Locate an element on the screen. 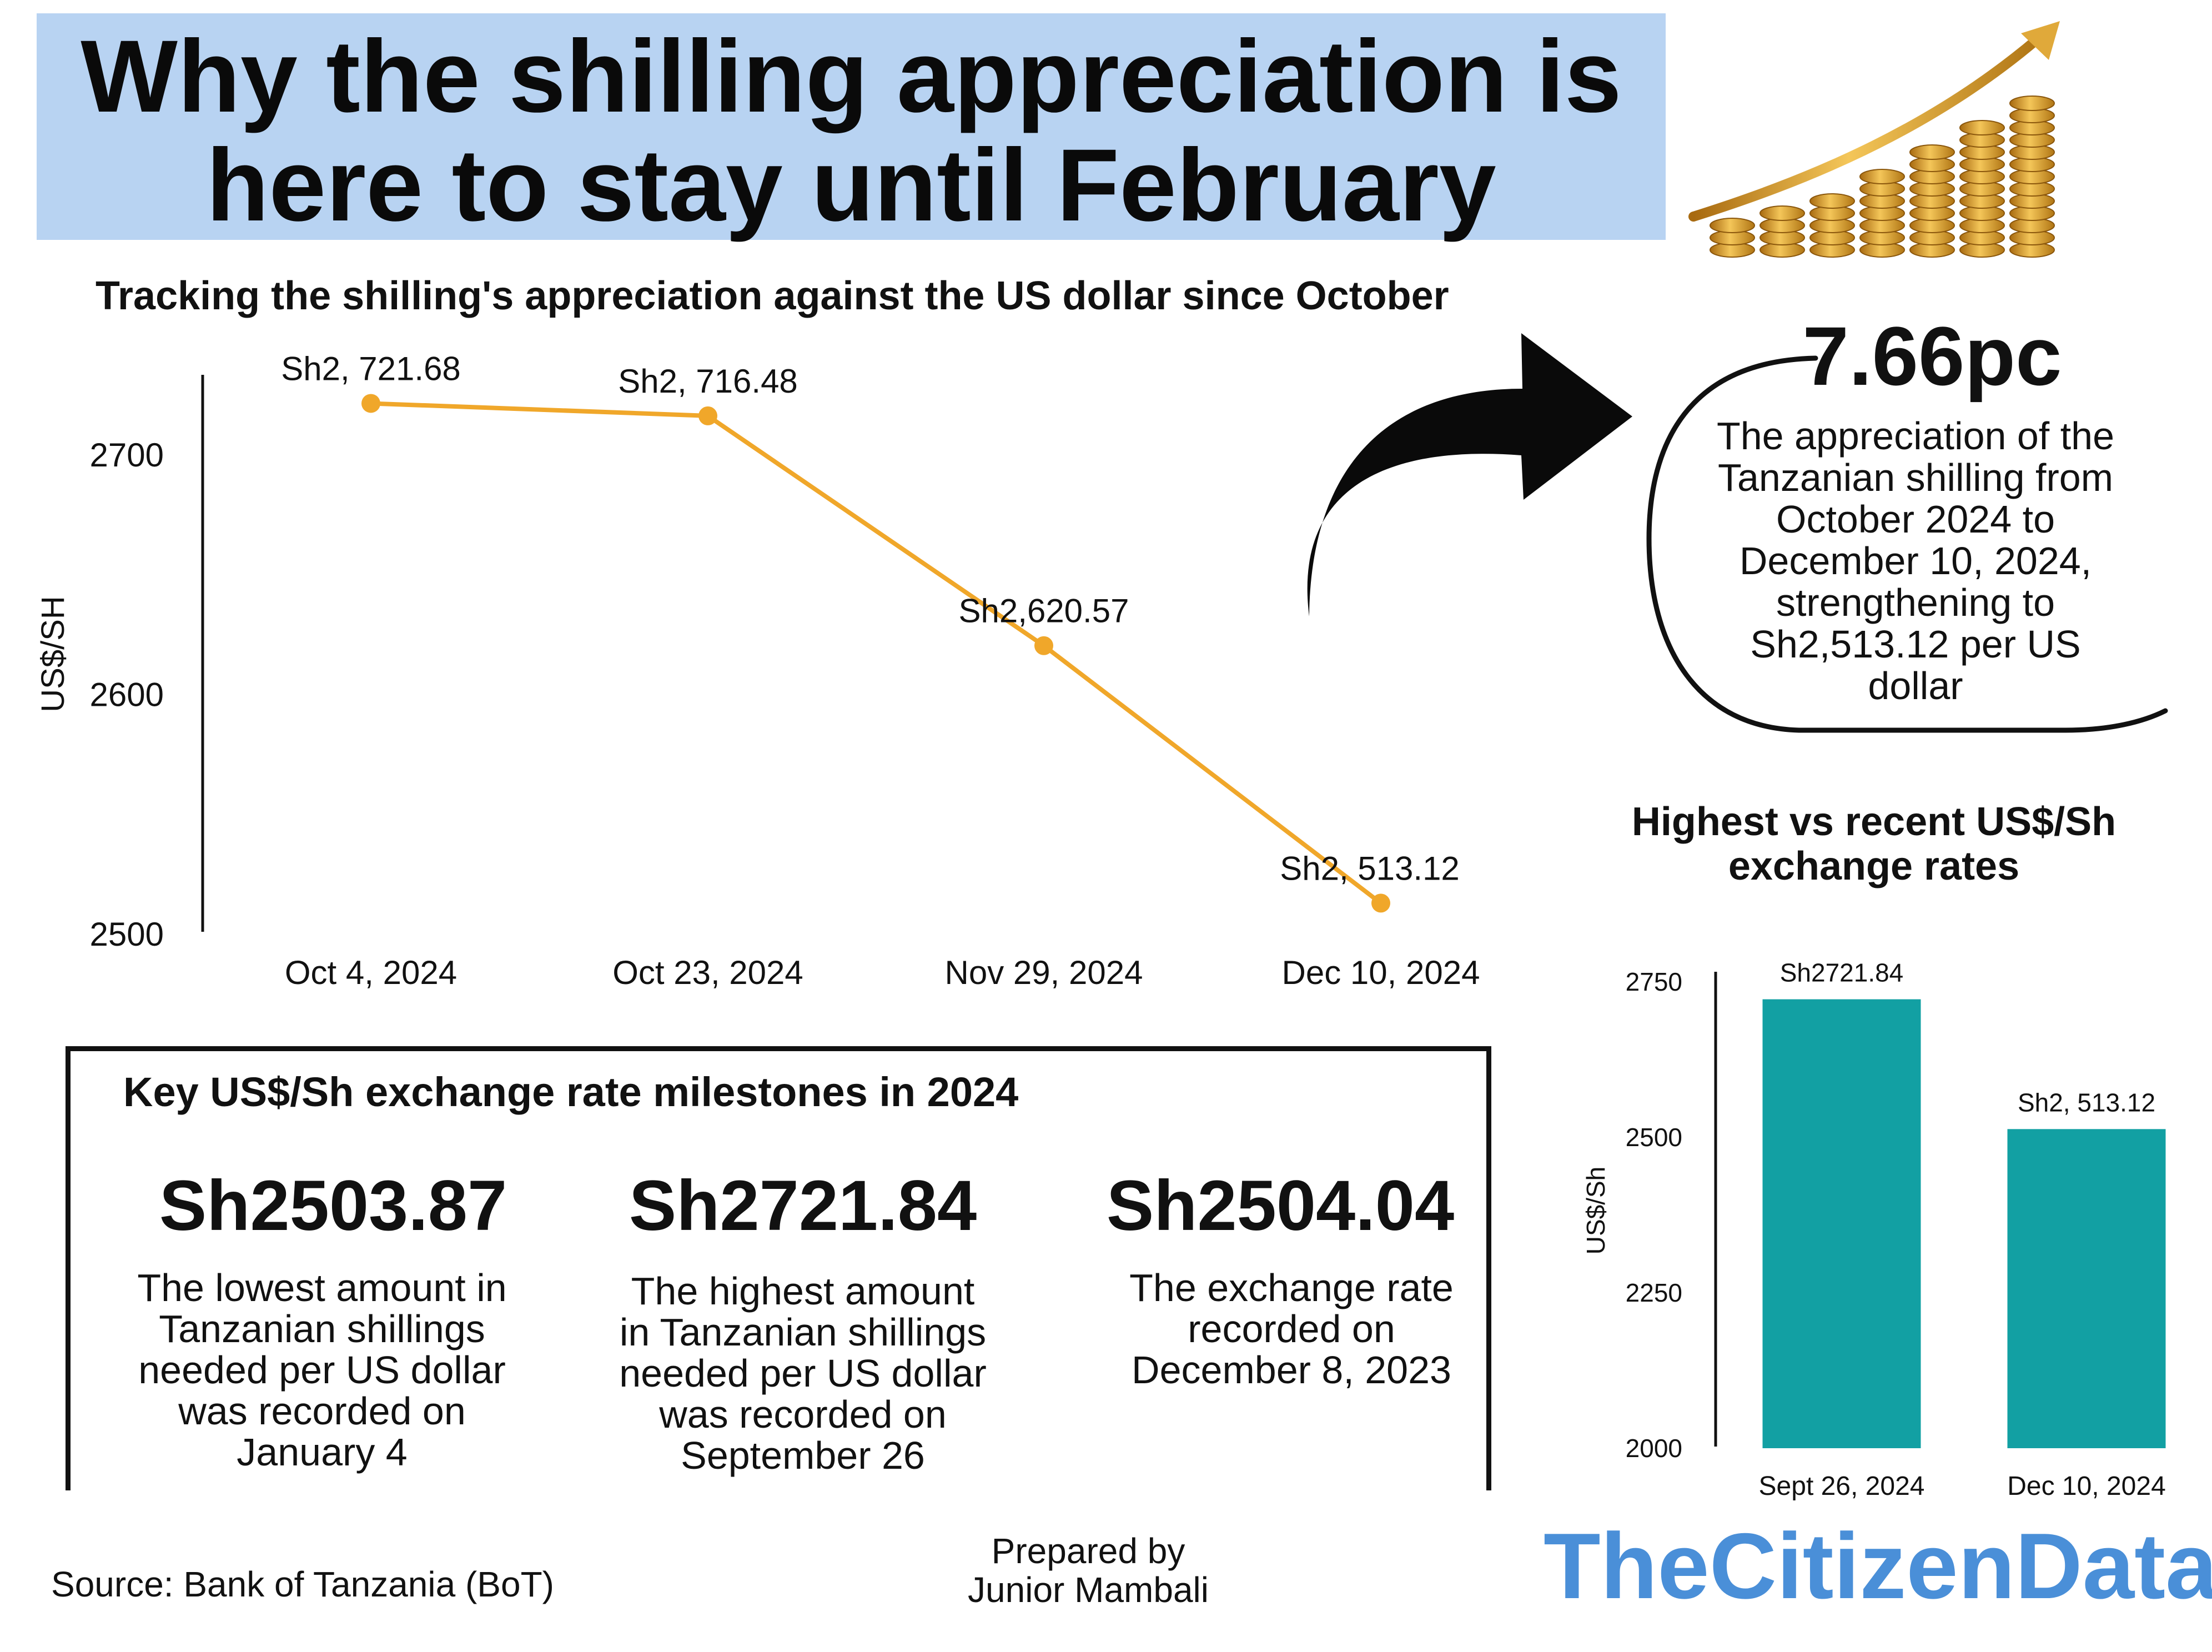 The height and width of the screenshot is (1652, 2212). milestone-line: The highest amount is located at coordinates (803, 1291).